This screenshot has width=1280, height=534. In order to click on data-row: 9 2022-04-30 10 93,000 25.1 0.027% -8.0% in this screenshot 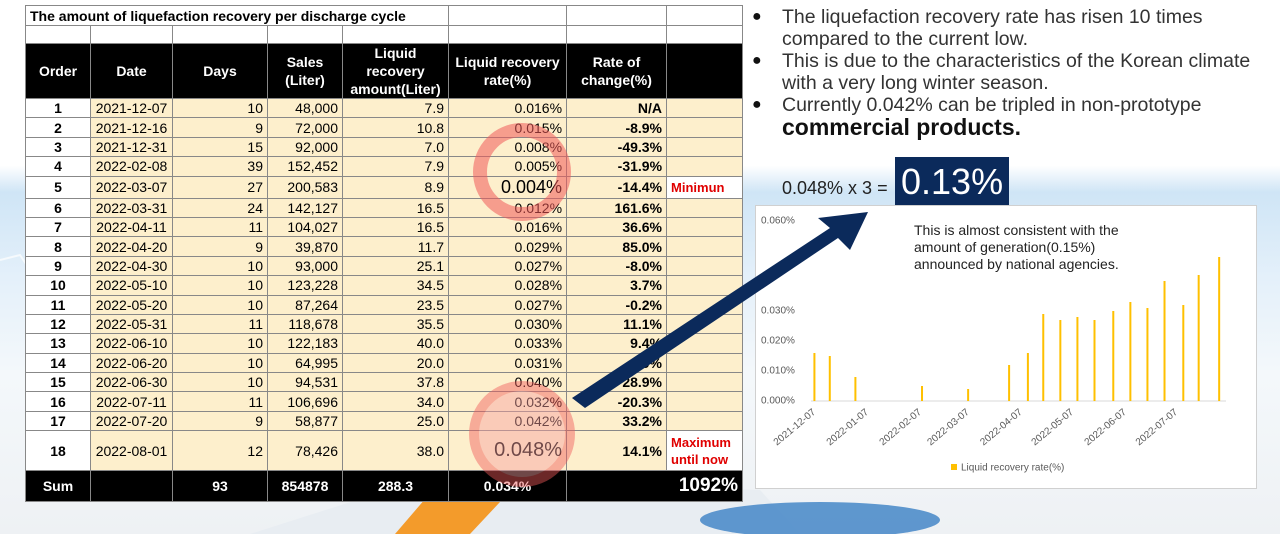, I will do `click(384, 266)`.